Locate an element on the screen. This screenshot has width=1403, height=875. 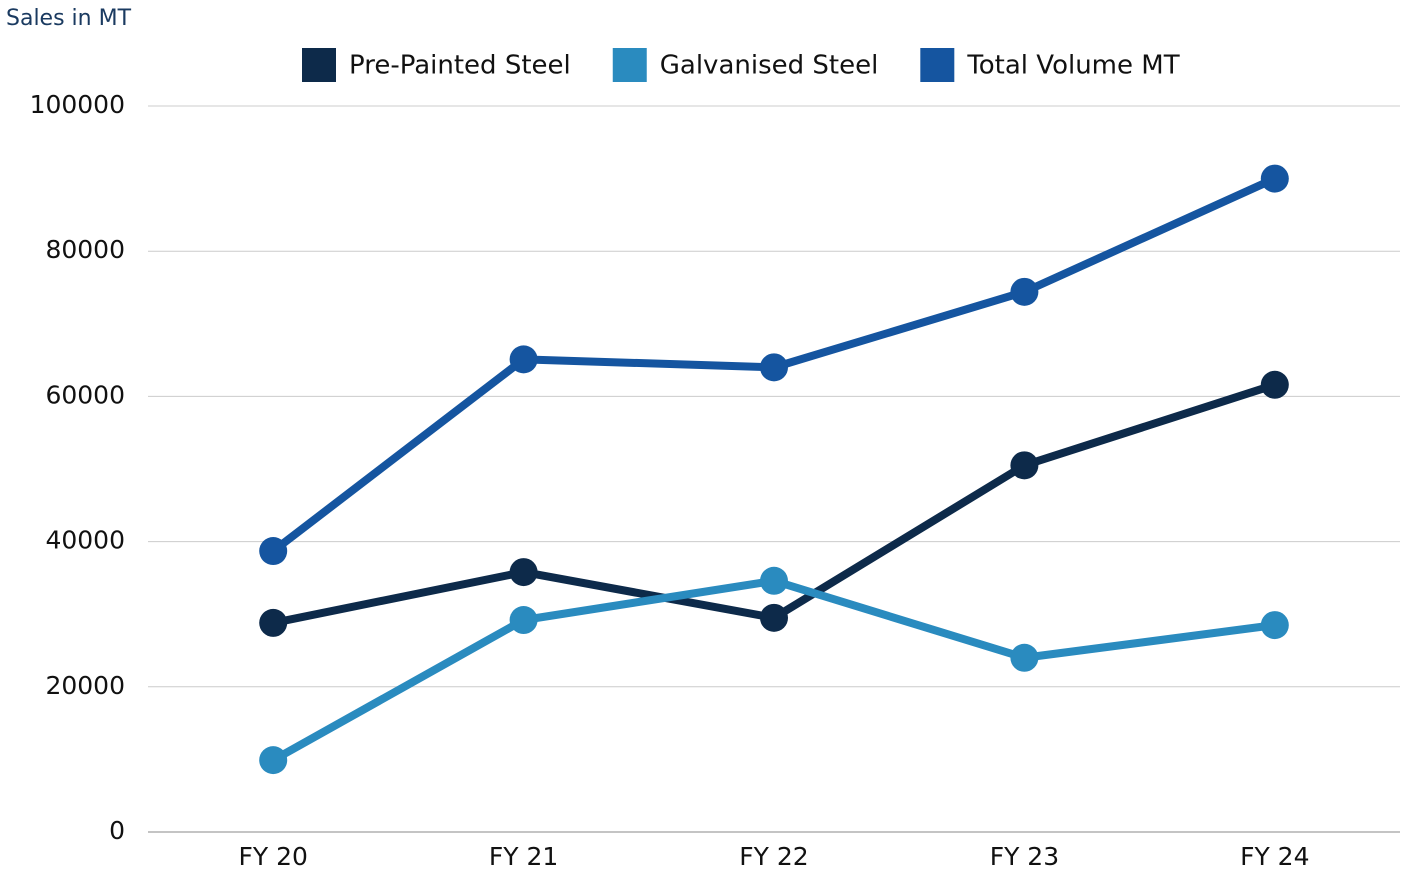
x-tick-label: FY 24 is located at coordinates (1274, 856).